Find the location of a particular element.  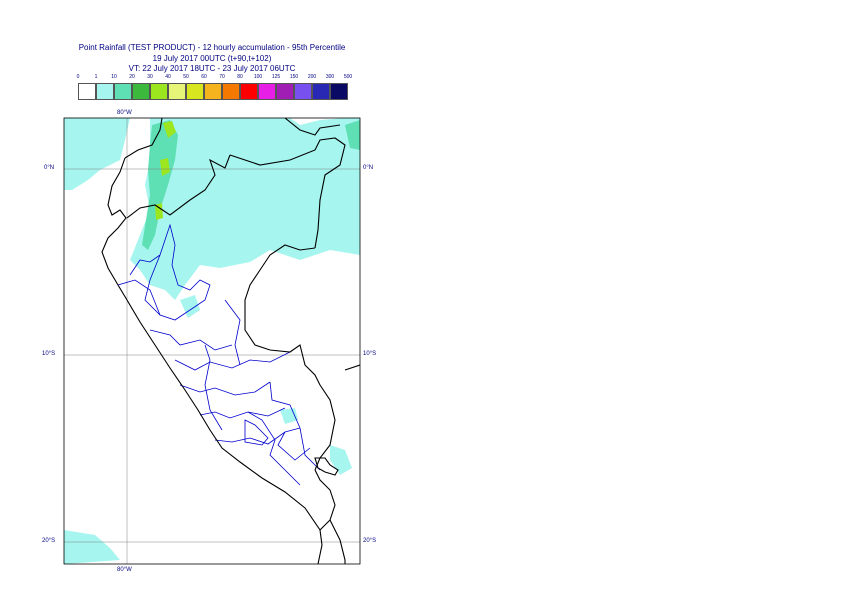

map-title-line2: 19 July 2017 00UTC (t+90,t+102) is located at coordinates (212, 58).